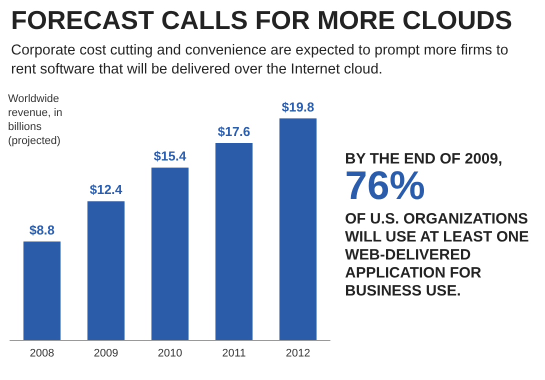  I want to click on x-tick-label: 2012, so click(298, 354).